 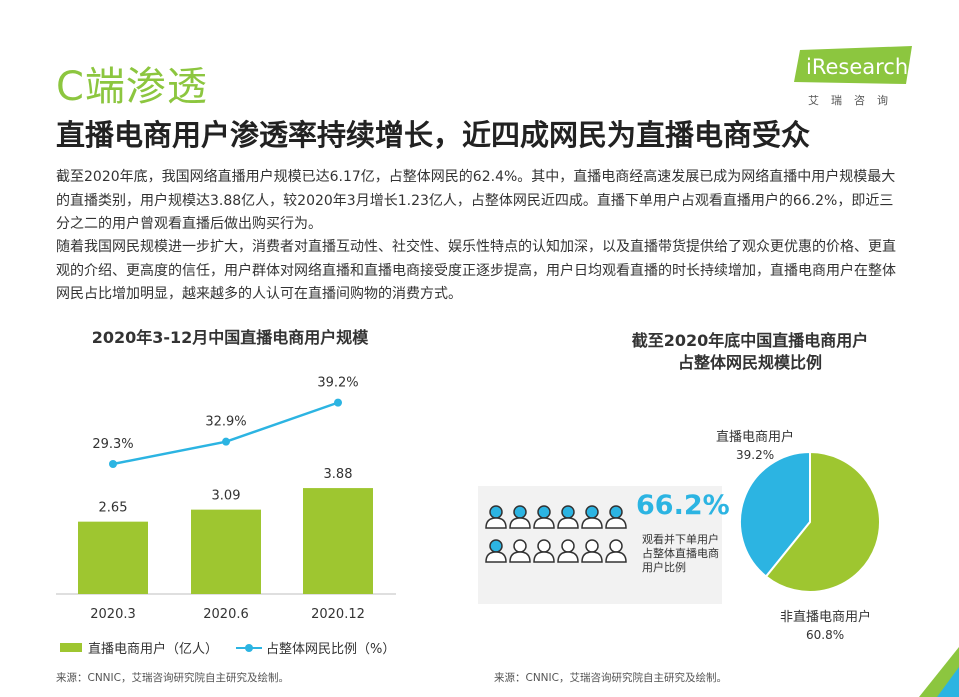 What do you see at coordinates (857, 67) in the screenshot?
I see `svg-text: iResearch` at bounding box center [857, 67].